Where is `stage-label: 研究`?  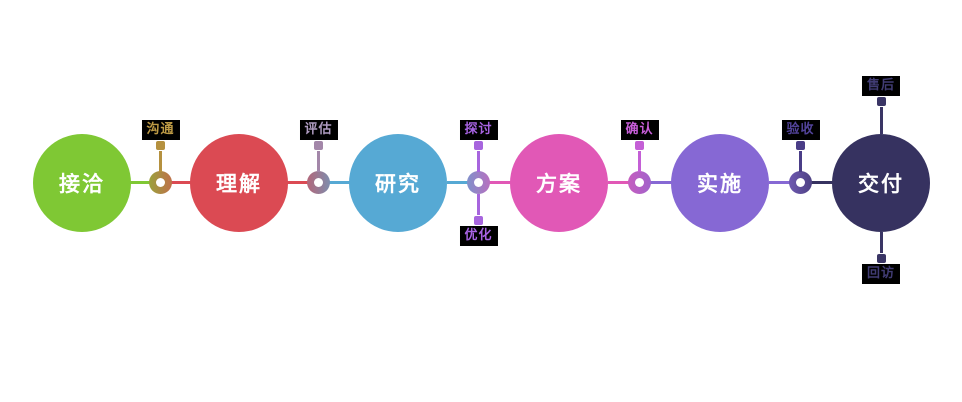
stage-label: 研究 is located at coordinates (398, 184).